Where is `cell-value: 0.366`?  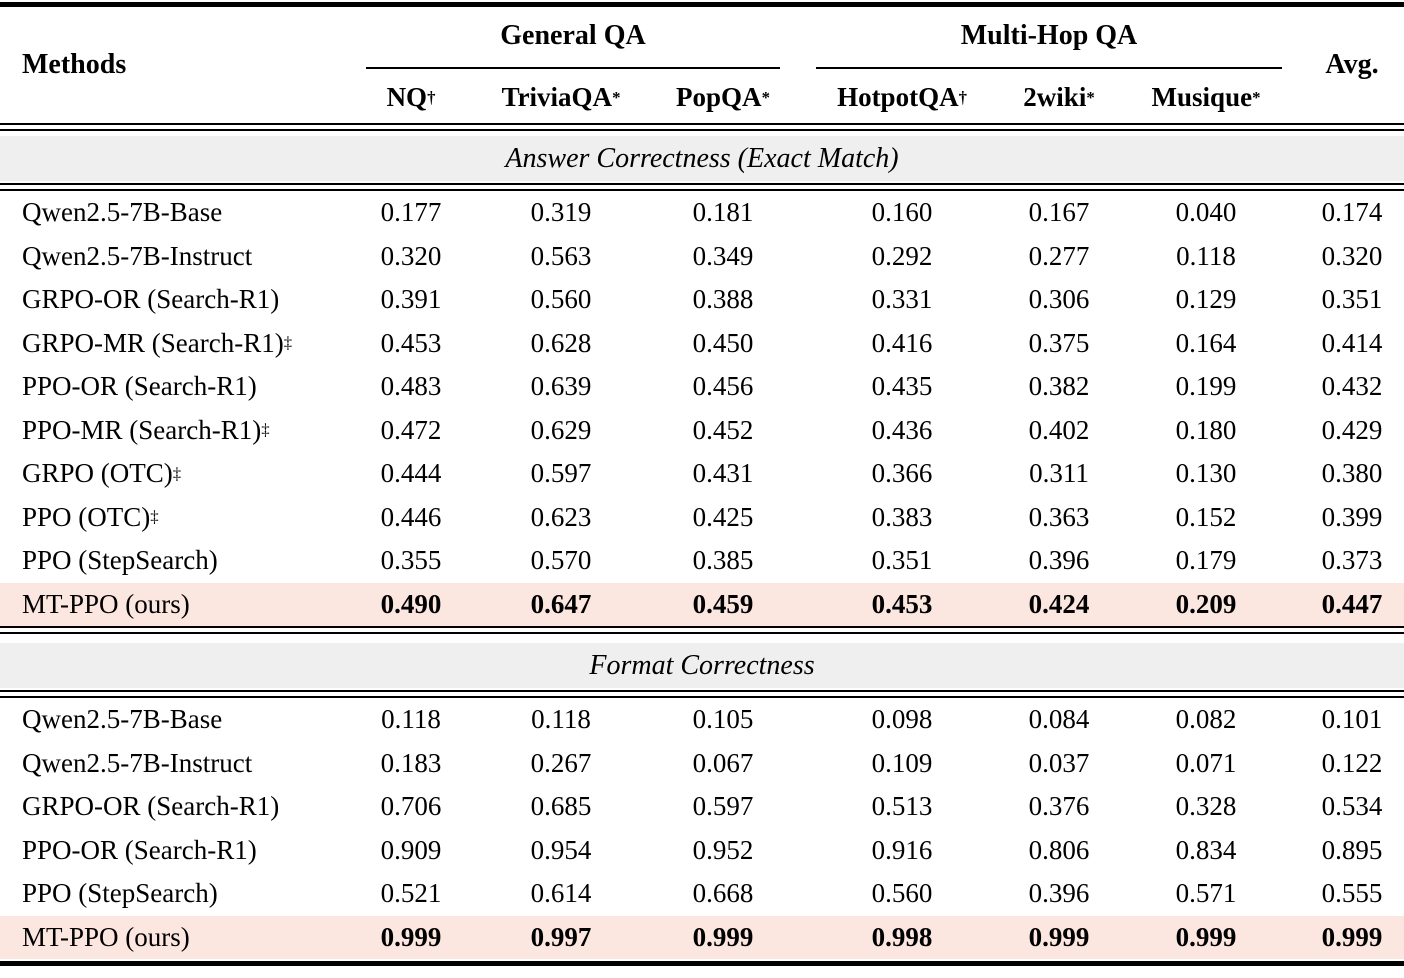
cell-value: 0.366 is located at coordinates (902, 473).